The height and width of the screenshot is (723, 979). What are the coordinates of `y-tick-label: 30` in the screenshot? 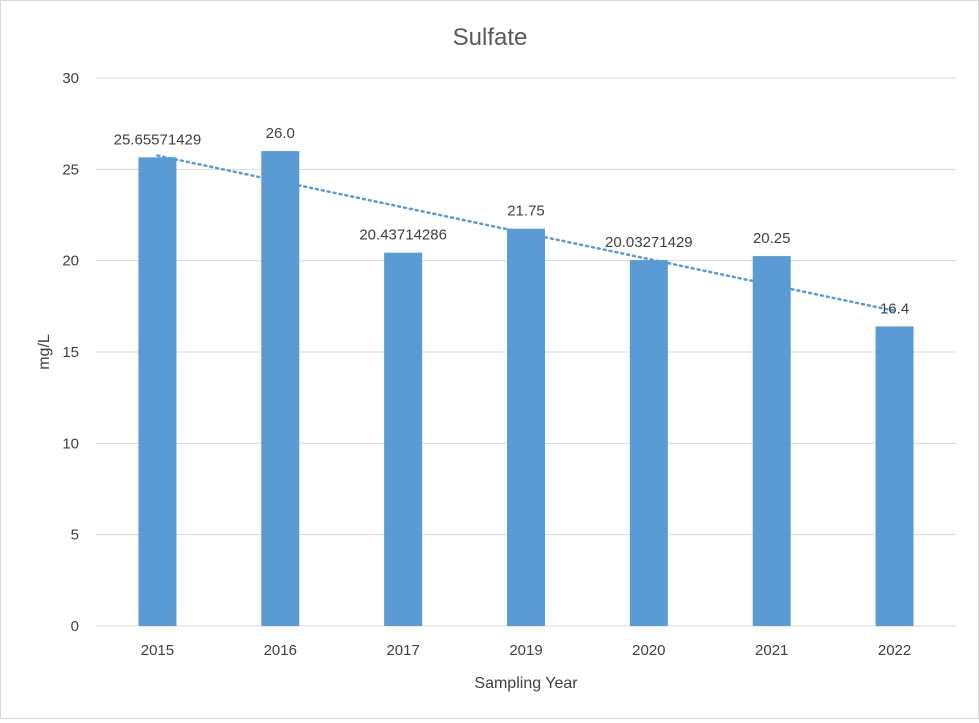 It's located at (70, 78).